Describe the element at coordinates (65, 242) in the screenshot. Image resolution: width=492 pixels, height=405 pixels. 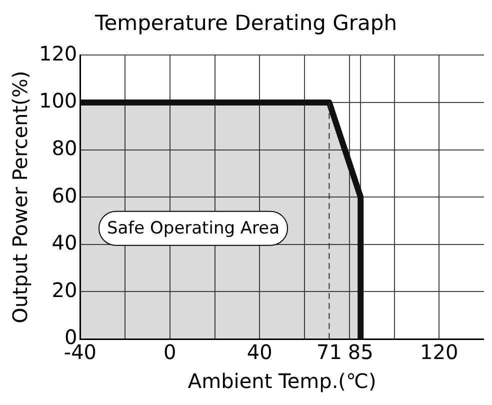
I see `y-tick-label: 40` at that location.